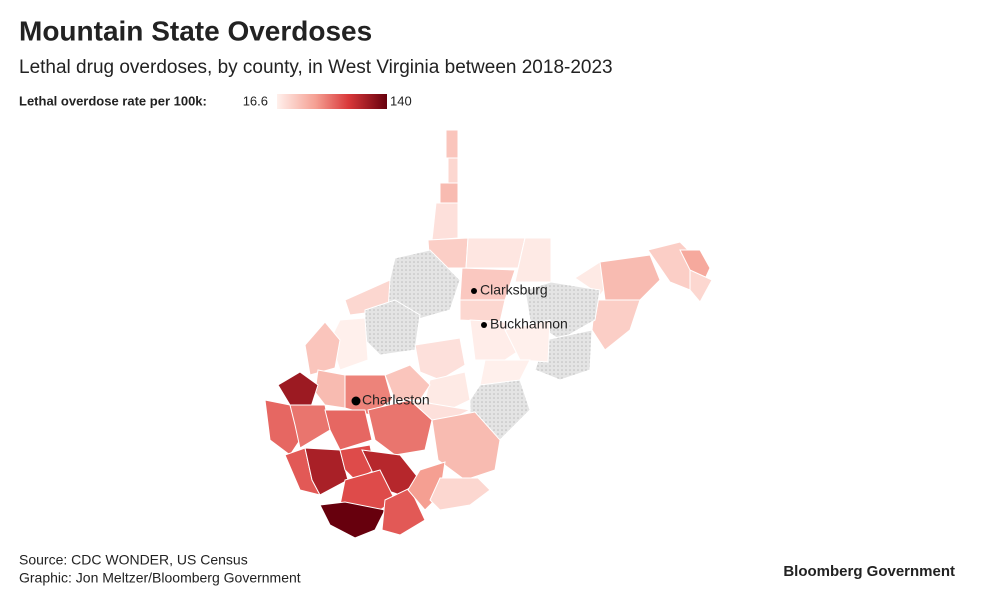 The width and height of the screenshot is (989, 596). I want to click on legend-label: Lethal overdose rate per 100k:, so click(113, 100).